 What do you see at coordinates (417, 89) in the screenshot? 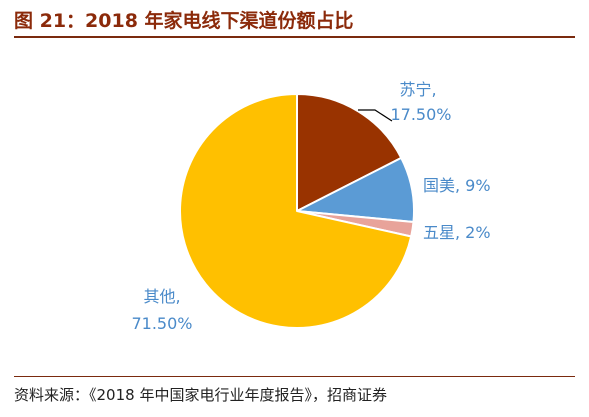
I see `label-suning-name: 苏宁,` at bounding box center [417, 89].